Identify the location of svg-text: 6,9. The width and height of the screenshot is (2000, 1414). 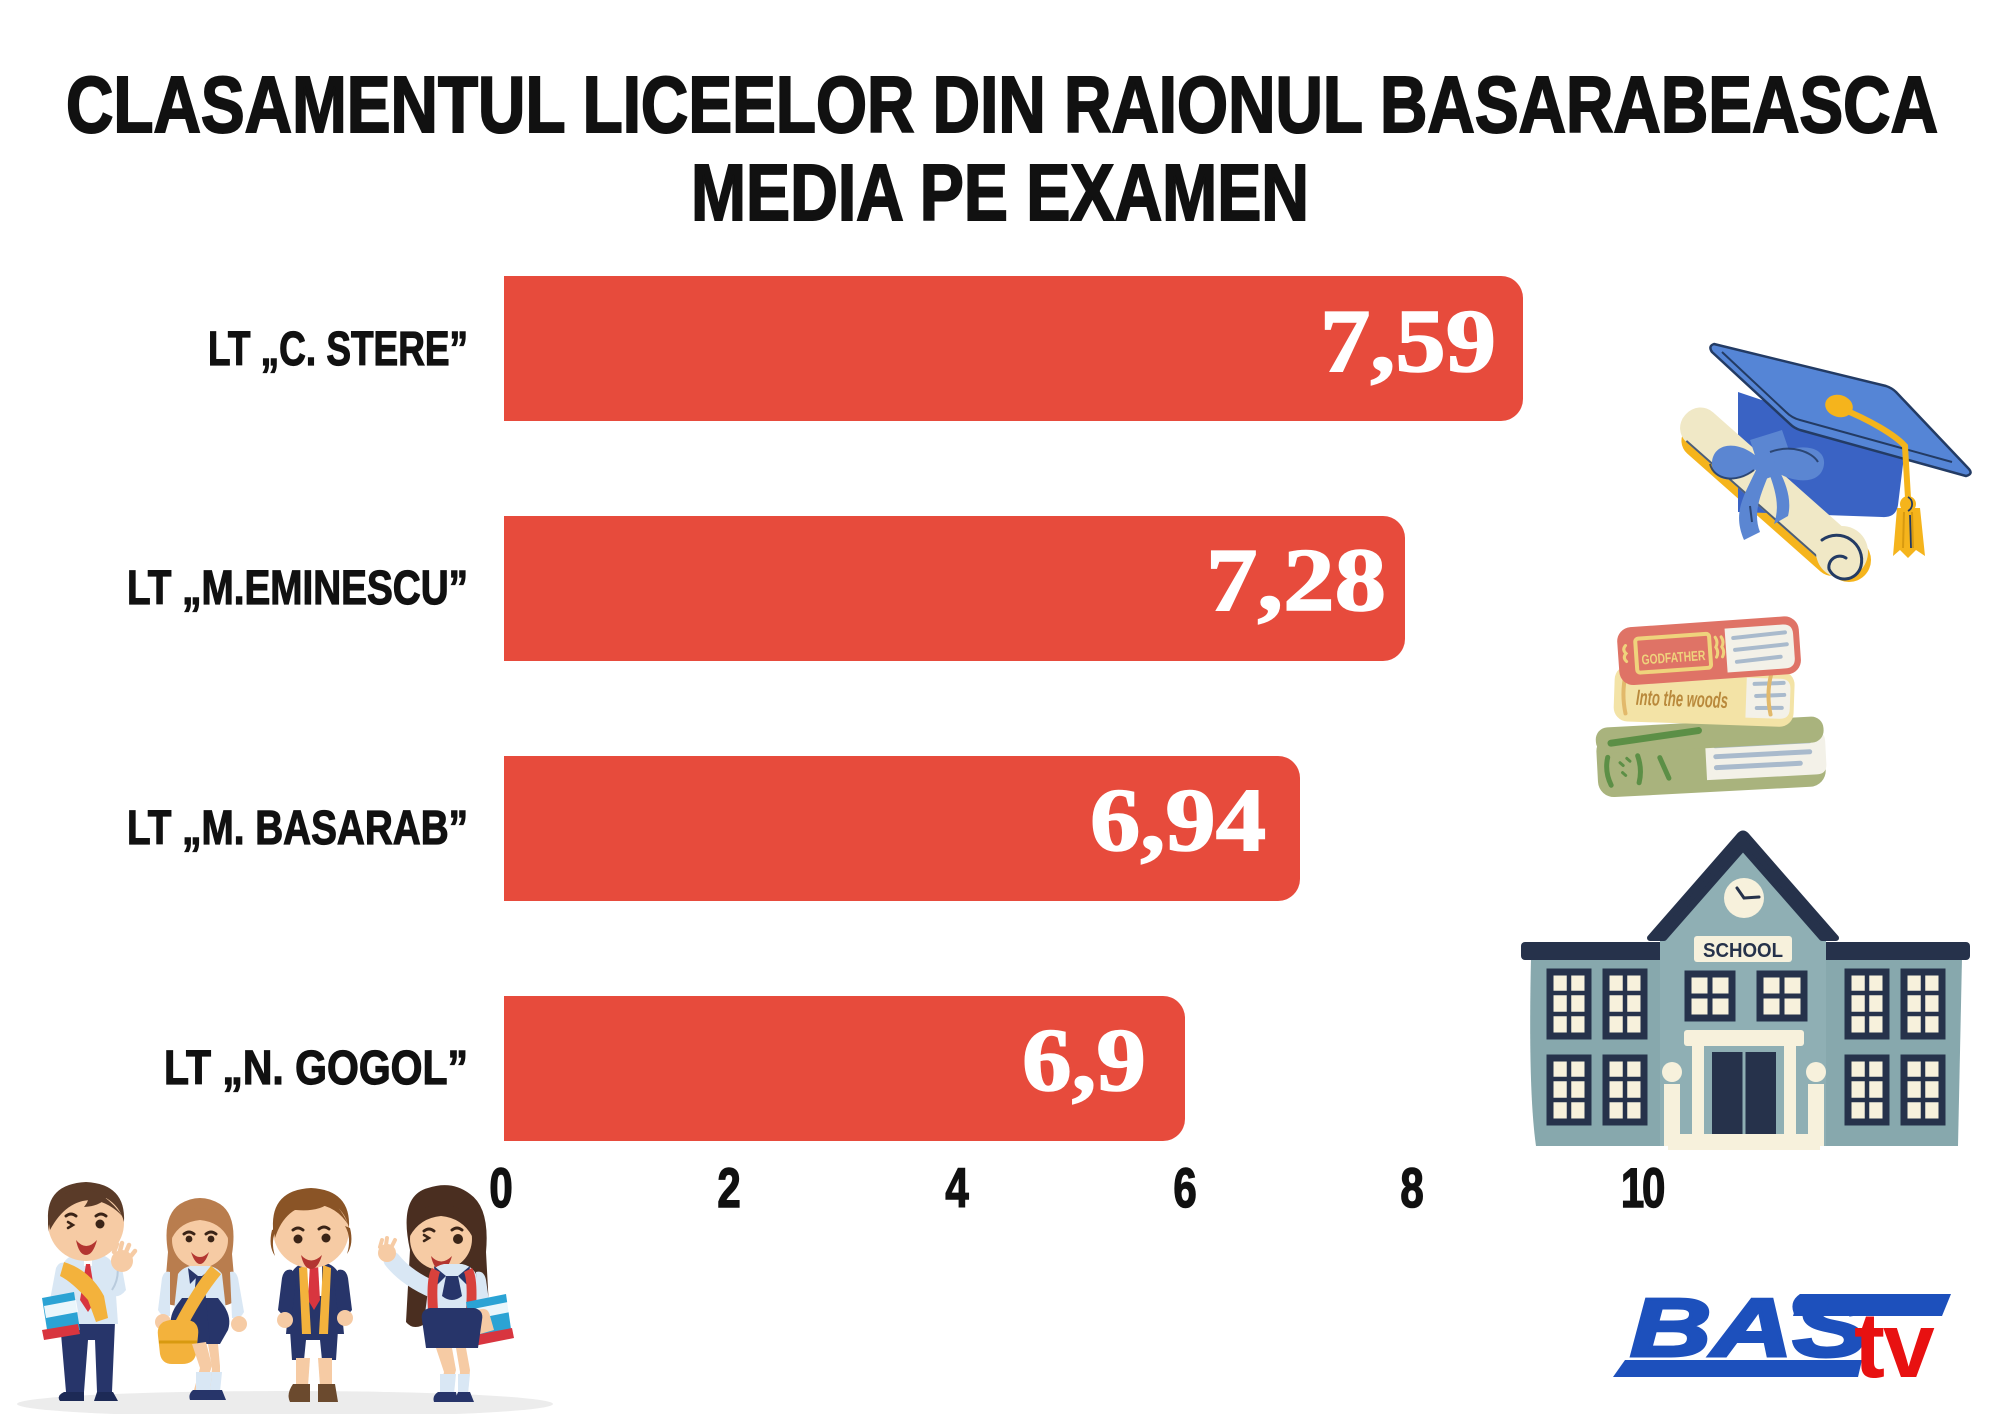
(1084, 1060).